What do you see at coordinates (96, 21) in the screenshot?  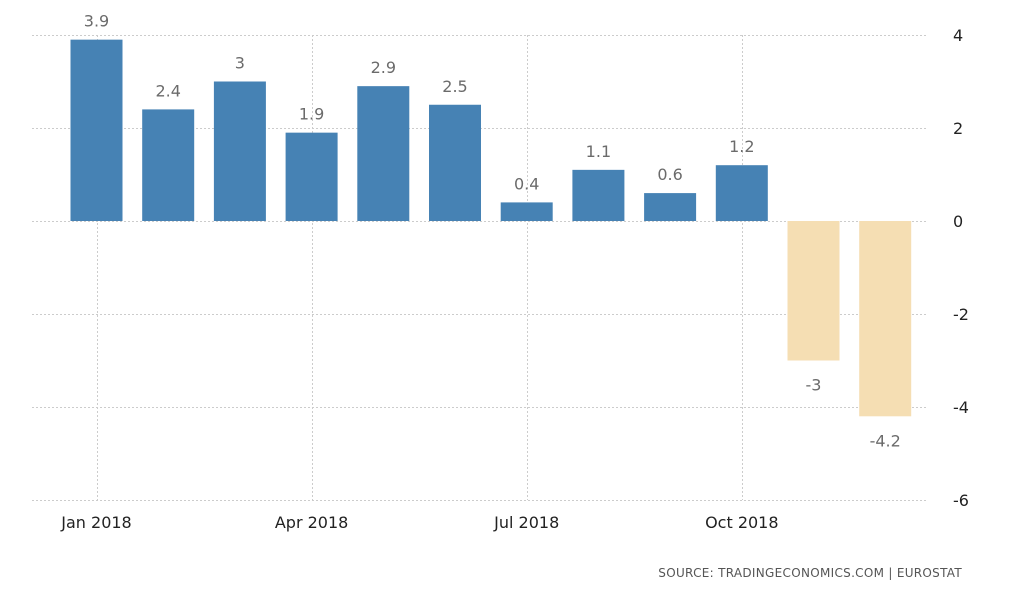 I see `data-label: 3.9` at bounding box center [96, 21].